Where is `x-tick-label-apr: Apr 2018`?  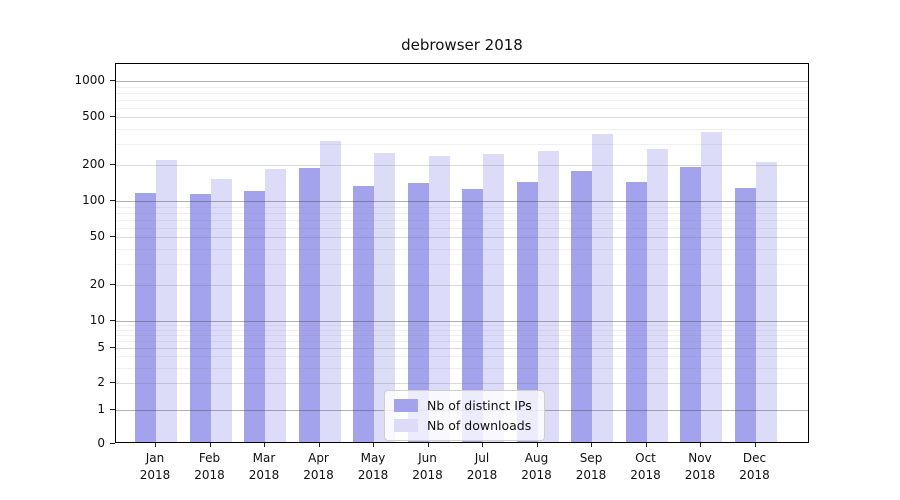 x-tick-label-apr: Apr 2018 is located at coordinates (318, 466).